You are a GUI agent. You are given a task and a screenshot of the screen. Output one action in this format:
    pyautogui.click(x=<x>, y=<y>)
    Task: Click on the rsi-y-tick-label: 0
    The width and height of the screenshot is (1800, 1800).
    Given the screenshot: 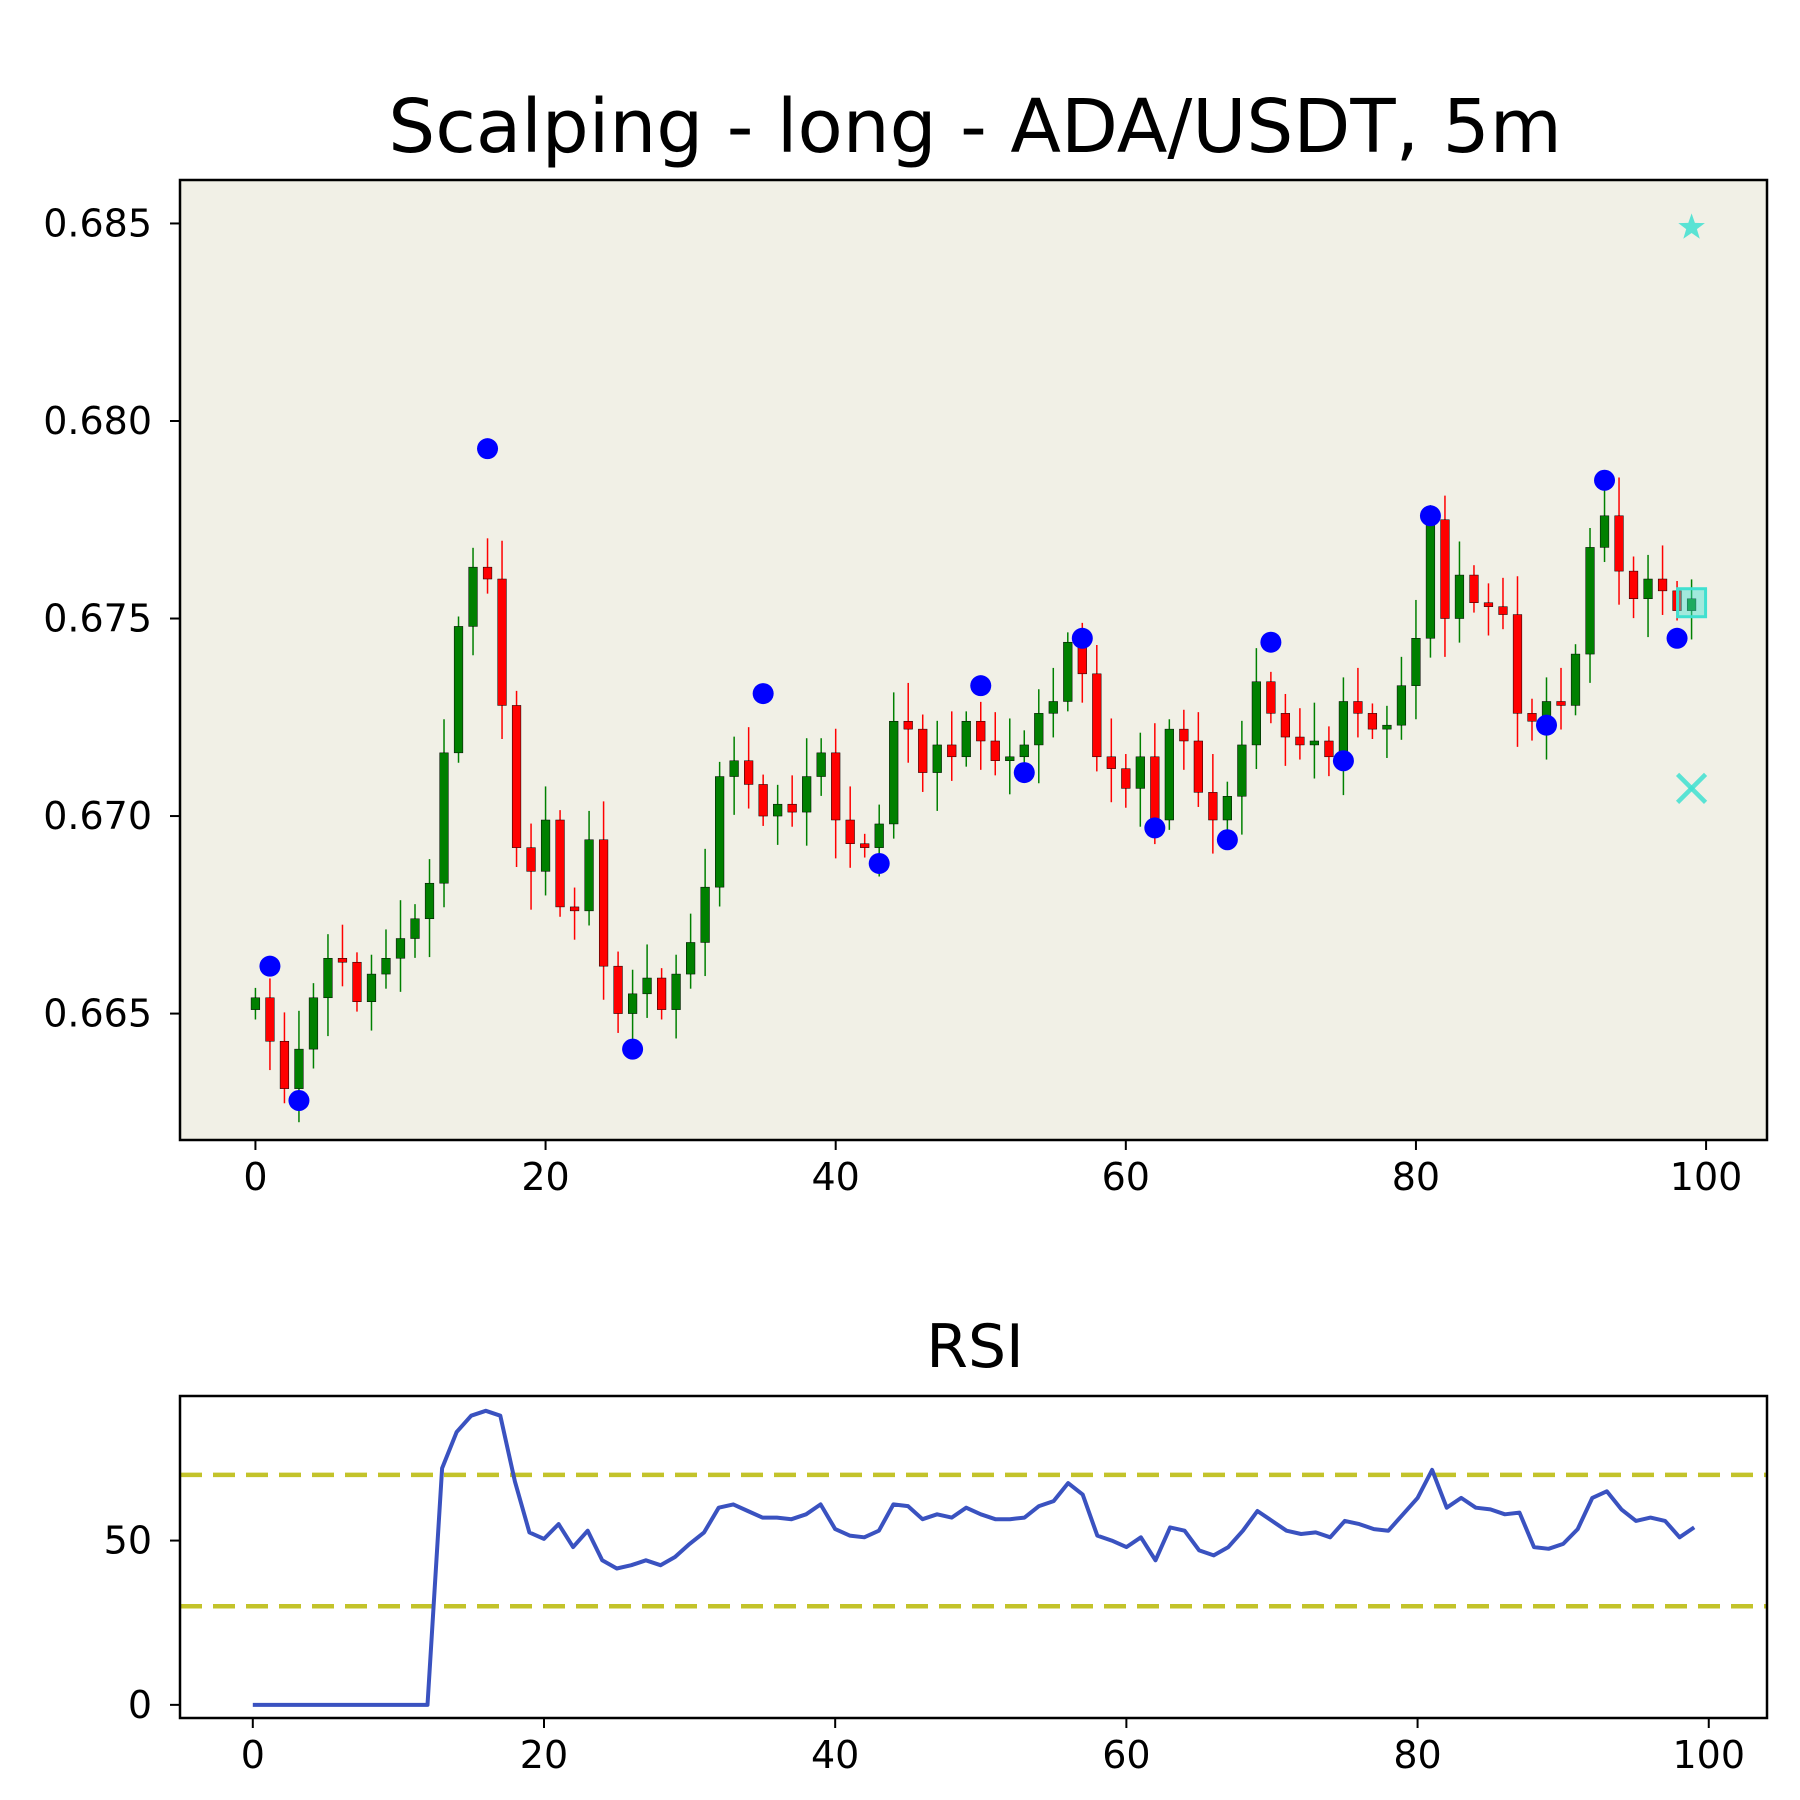 What is the action you would take?
    pyautogui.click(x=140, y=1705)
    